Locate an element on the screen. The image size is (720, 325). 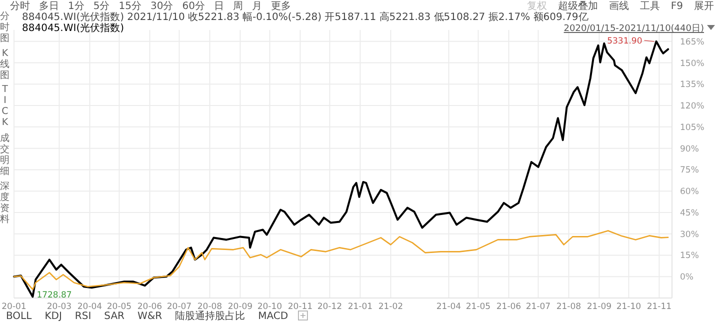
y-tick-label: 60% is located at coordinates (689, 192).